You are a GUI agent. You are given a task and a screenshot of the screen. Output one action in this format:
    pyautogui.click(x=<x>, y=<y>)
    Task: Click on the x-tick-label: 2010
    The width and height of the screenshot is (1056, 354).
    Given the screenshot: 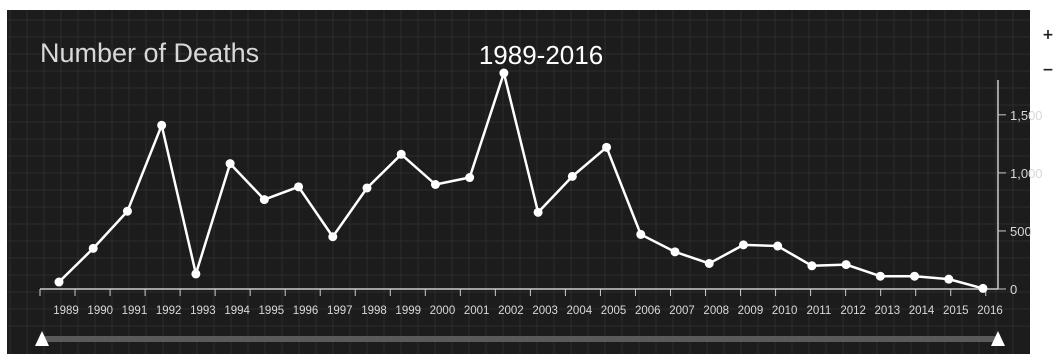 What is the action you would take?
    pyautogui.click(x=785, y=311)
    